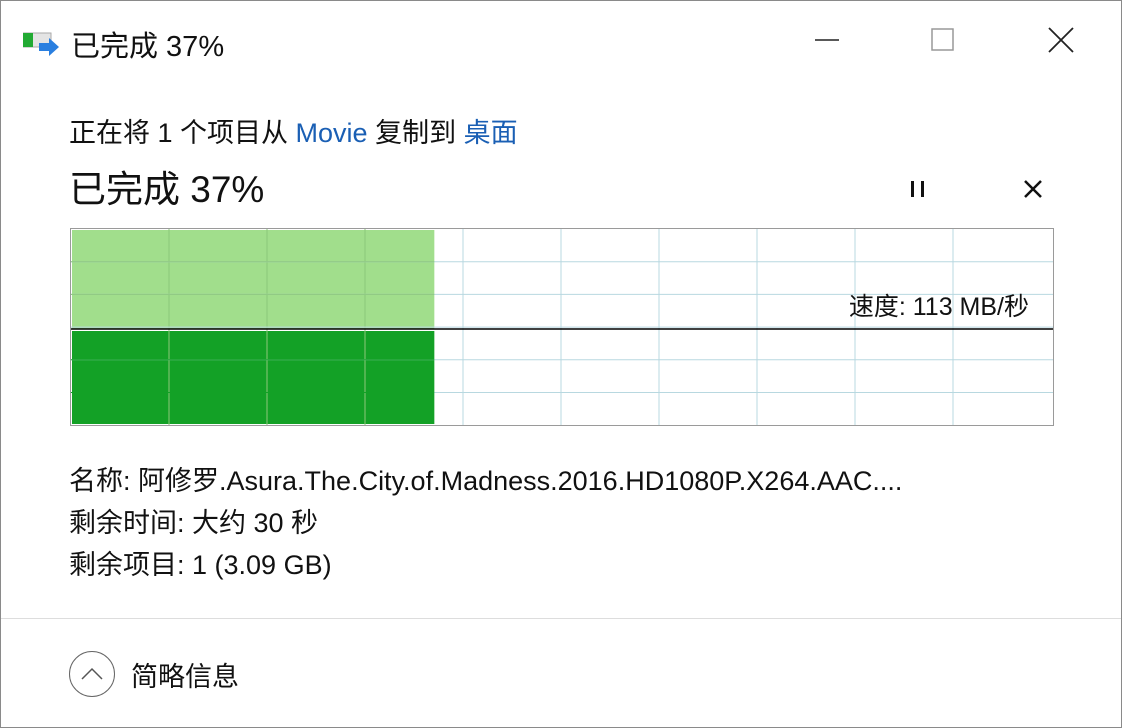  I want to click on close-icon, so click(1061, 40).